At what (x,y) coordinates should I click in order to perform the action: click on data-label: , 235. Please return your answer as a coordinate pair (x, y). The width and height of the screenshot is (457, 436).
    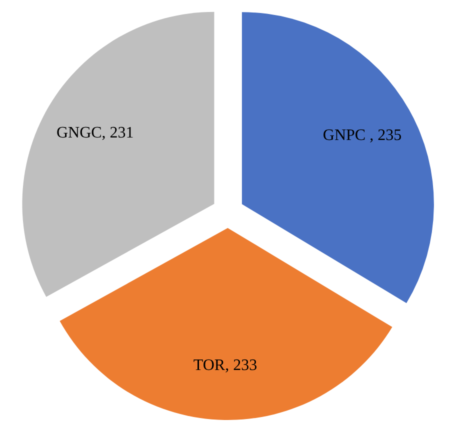
    Looking at the image, I should click on (386, 135).